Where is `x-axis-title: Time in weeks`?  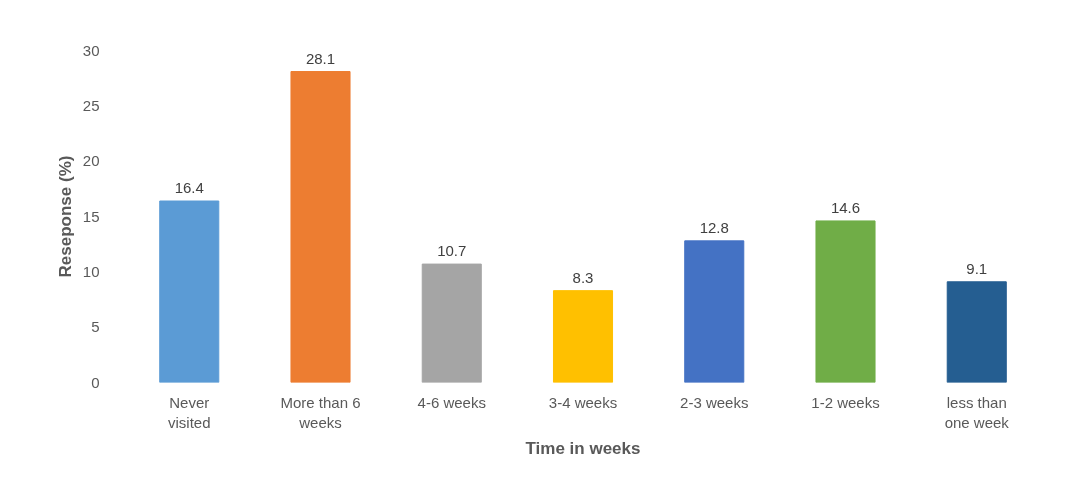
x-axis-title: Time in weeks is located at coordinates (583, 448).